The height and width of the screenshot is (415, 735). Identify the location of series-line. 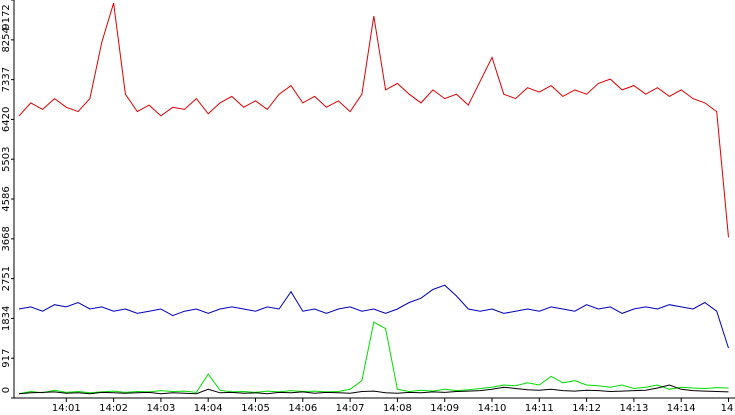
(373, 389).